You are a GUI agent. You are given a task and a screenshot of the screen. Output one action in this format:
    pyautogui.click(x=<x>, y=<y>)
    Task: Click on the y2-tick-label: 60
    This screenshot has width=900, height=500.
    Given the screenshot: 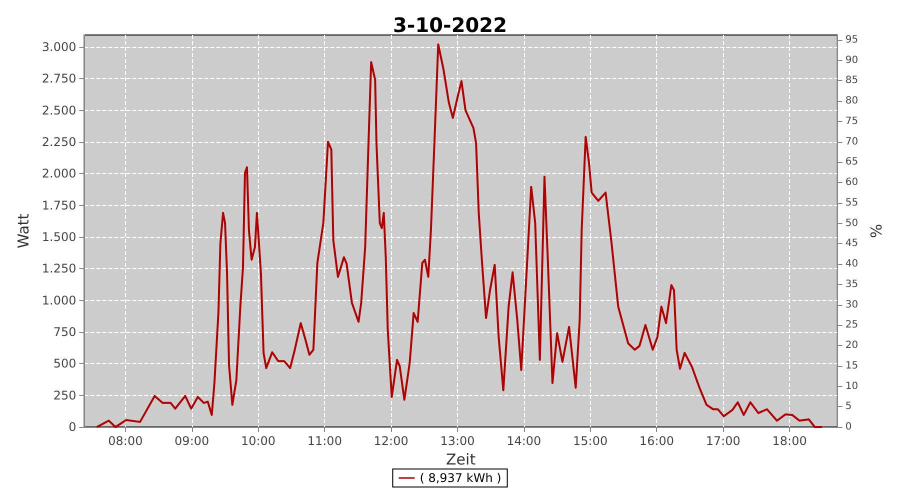 What is the action you would take?
    pyautogui.click(x=851, y=182)
    